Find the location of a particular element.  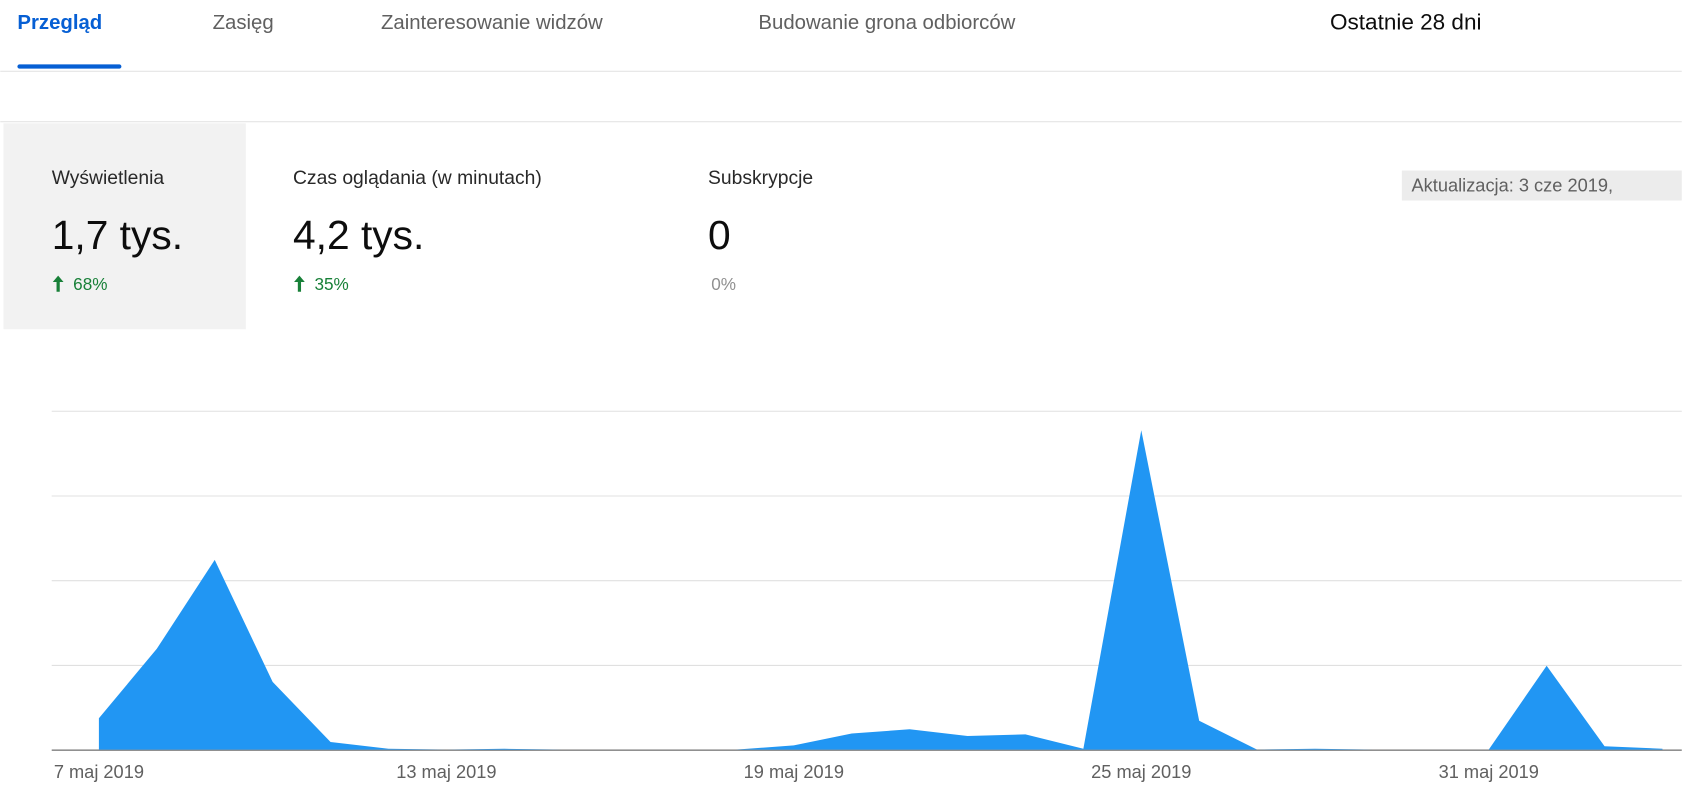

period-selector: Ostatnie 28 dni is located at coordinates (1405, 22).